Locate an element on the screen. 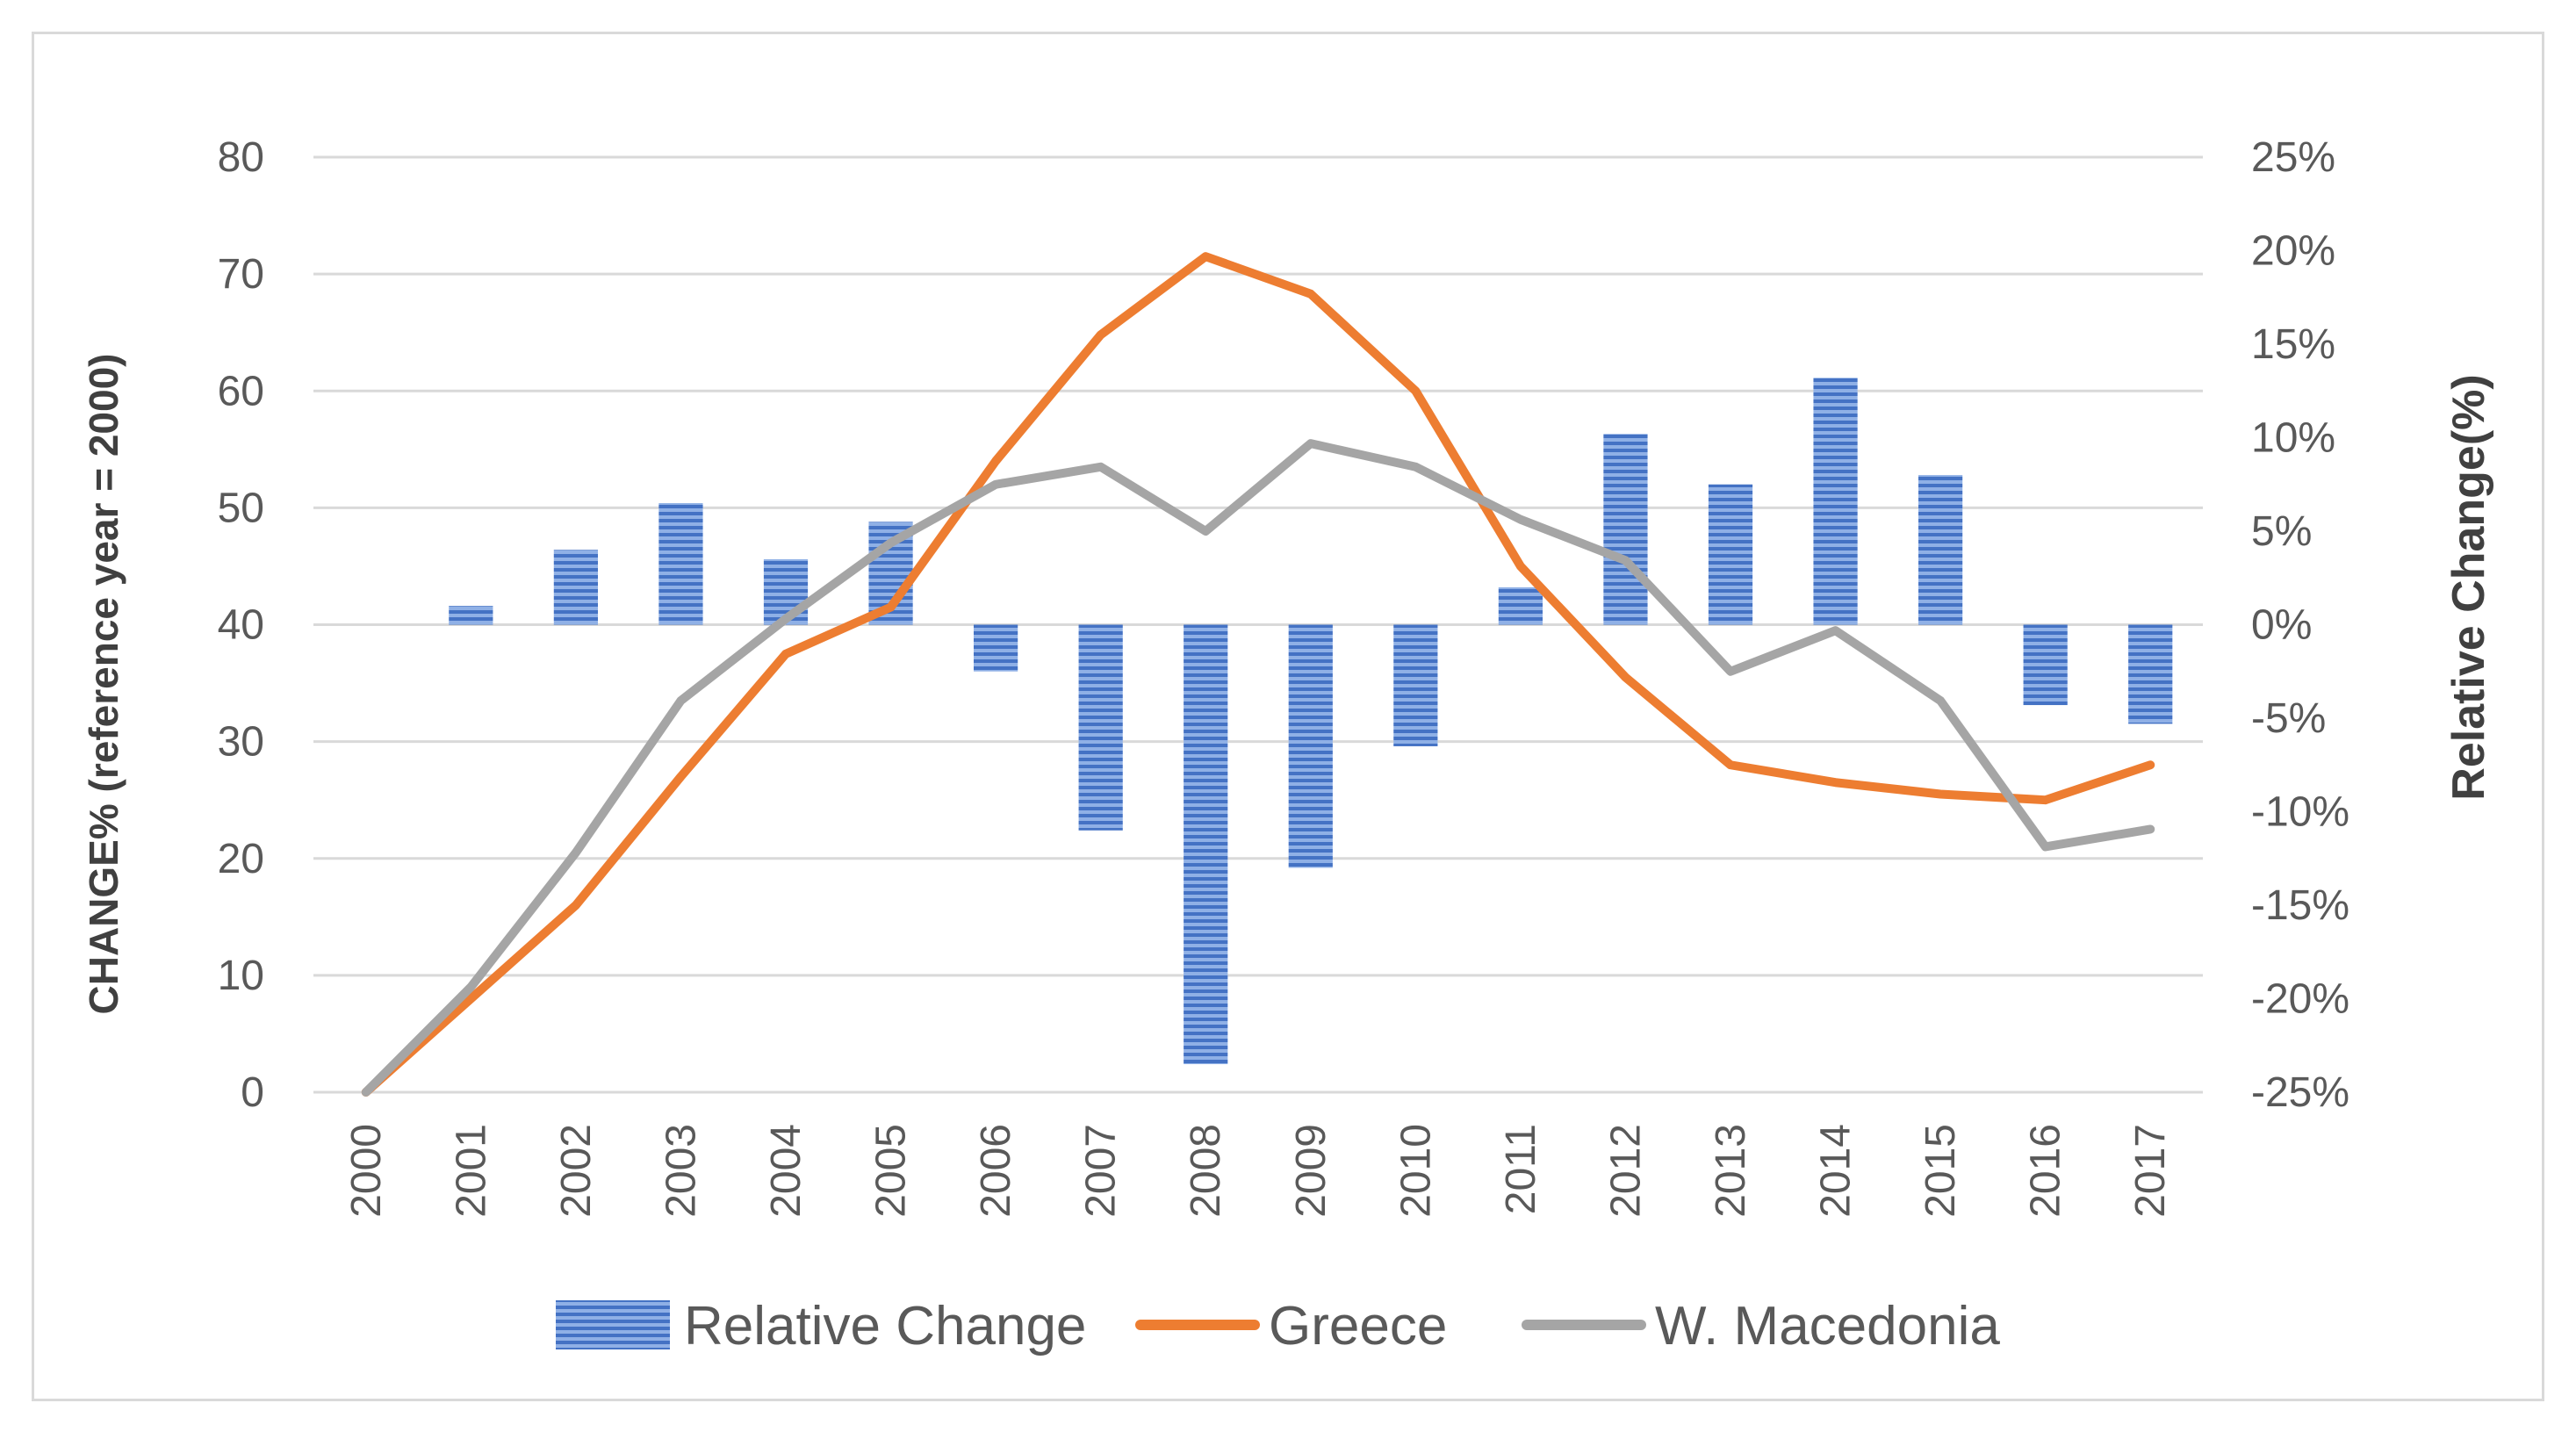  x-tick-label: 2002 is located at coordinates (576, 1171).